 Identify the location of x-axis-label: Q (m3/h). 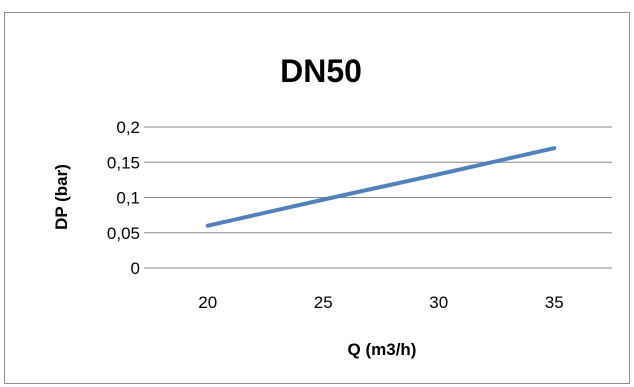
(382, 349).